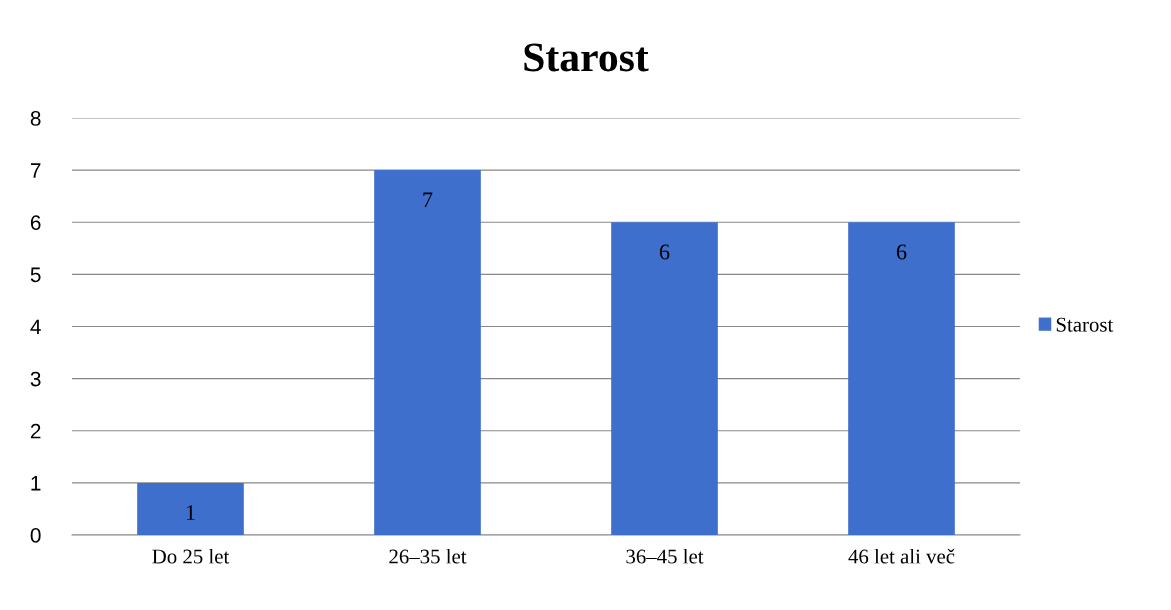  What do you see at coordinates (36, 483) in the screenshot?
I see `y-tick-label: 1` at bounding box center [36, 483].